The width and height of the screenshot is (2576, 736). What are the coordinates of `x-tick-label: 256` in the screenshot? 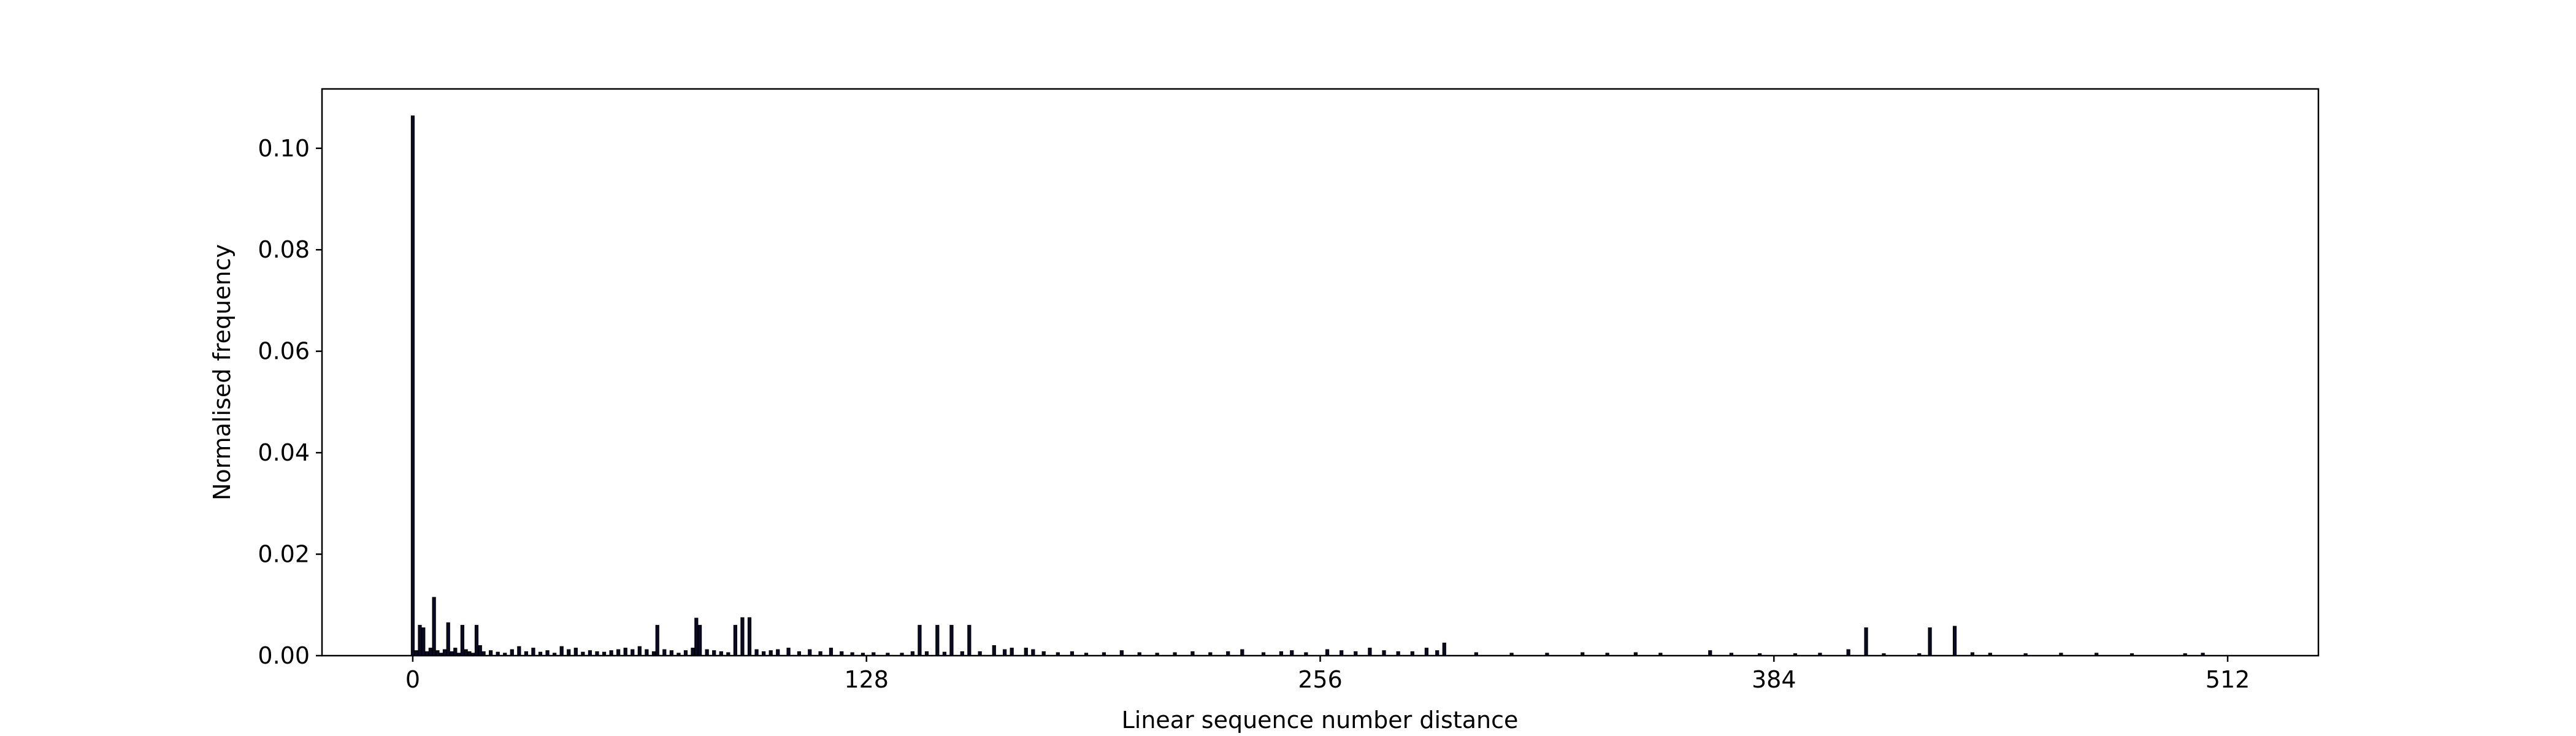 It's located at (1320, 679).